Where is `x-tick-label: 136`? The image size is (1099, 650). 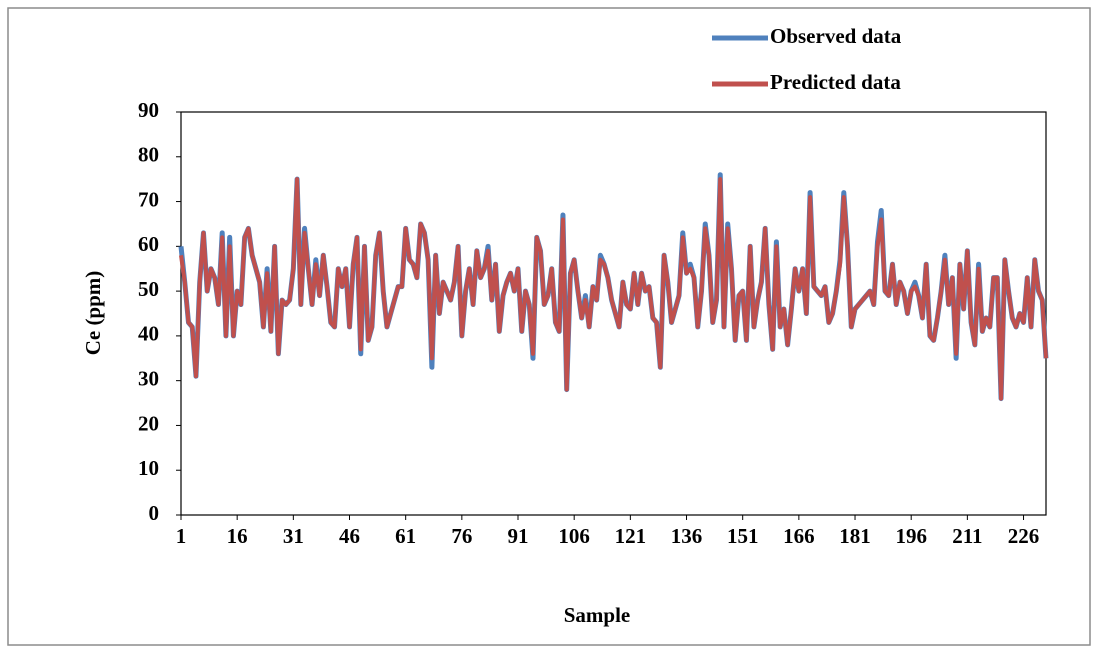 x-tick-label: 136 is located at coordinates (687, 536).